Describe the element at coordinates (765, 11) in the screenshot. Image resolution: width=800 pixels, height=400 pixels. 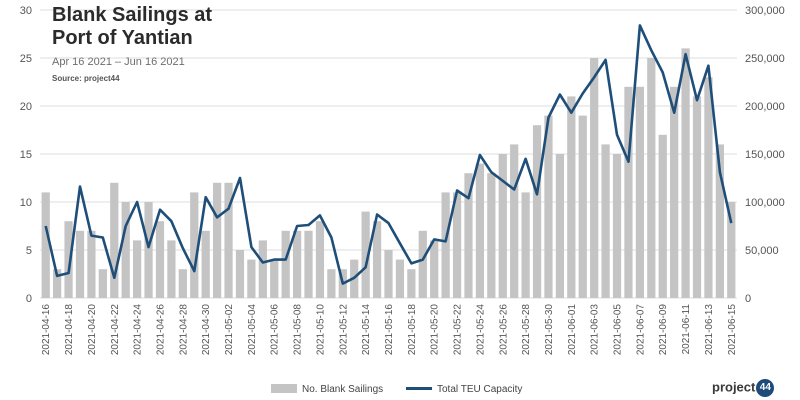
I see `y-right-tick-label: 300,000` at that location.